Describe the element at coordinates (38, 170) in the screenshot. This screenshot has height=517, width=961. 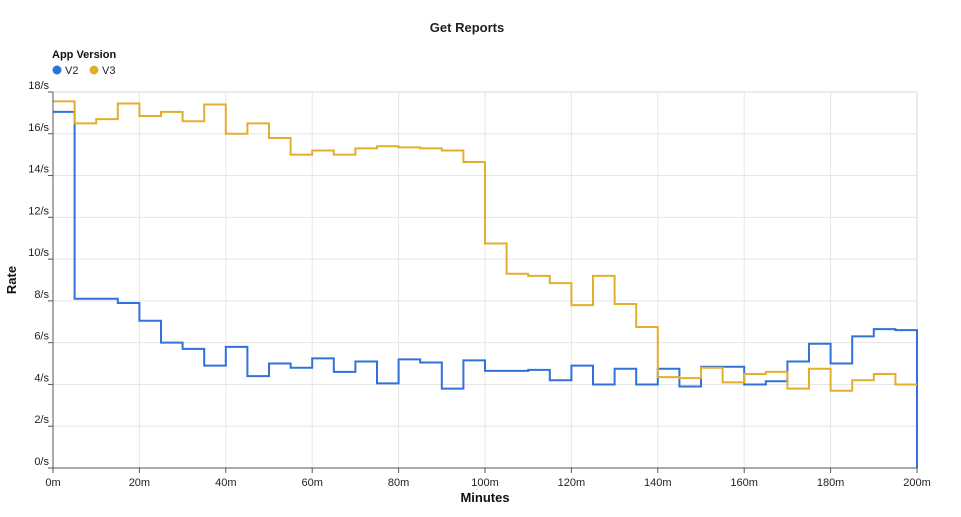
I see `y-tick-label: 14/s` at that location.